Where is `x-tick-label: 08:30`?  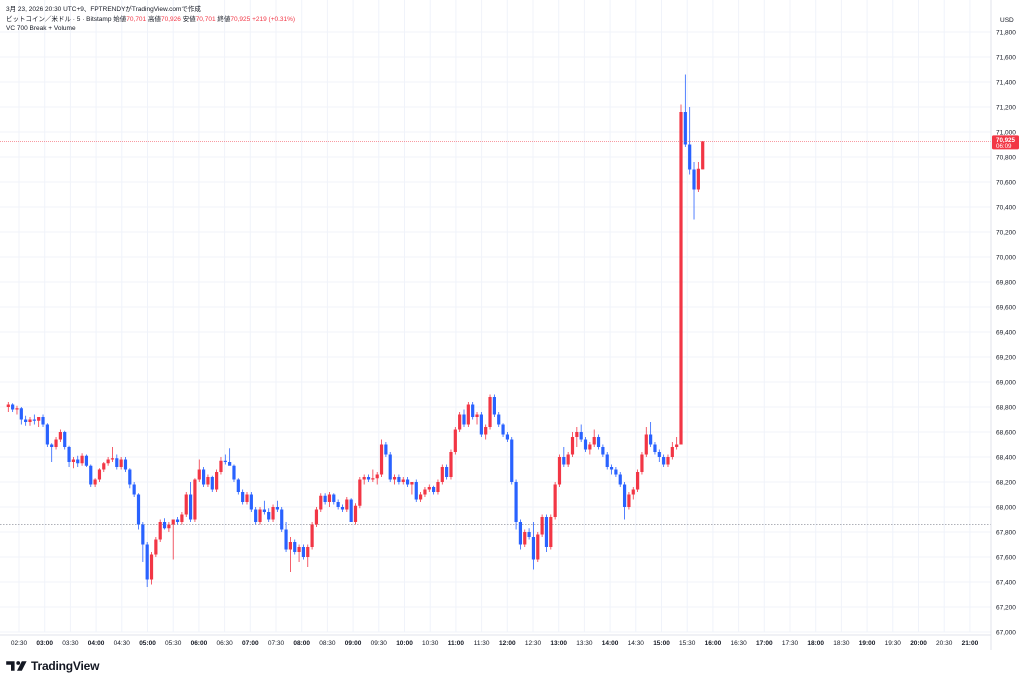
x-tick-label: 08:30 is located at coordinates (327, 643).